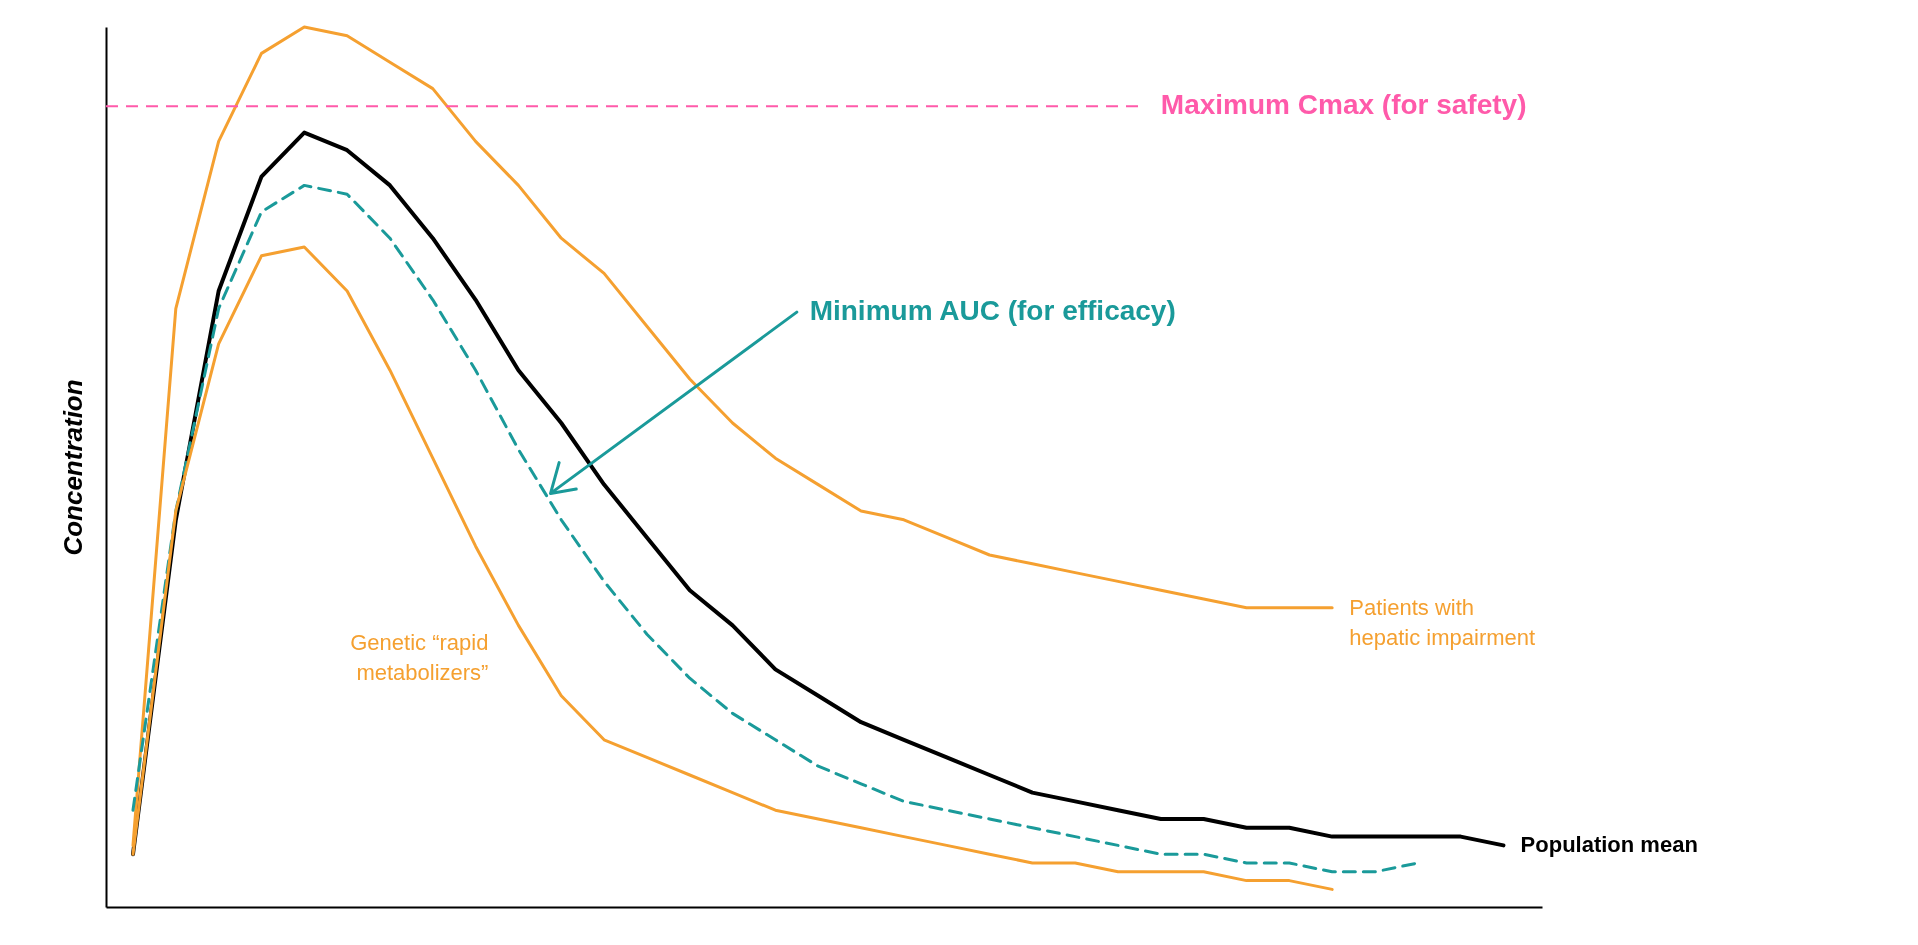 The height and width of the screenshot is (945, 1918). I want to click on annotation: Minimum AUC (for efficacy), so click(992, 311).